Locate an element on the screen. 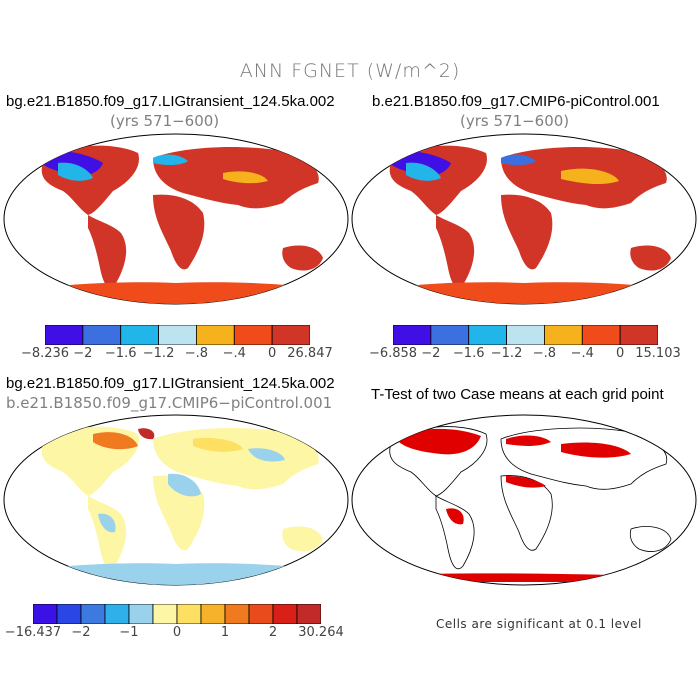 The height and width of the screenshot is (700, 700). figure-title: ANN FGNET (W/m^2) is located at coordinates (350, 71).